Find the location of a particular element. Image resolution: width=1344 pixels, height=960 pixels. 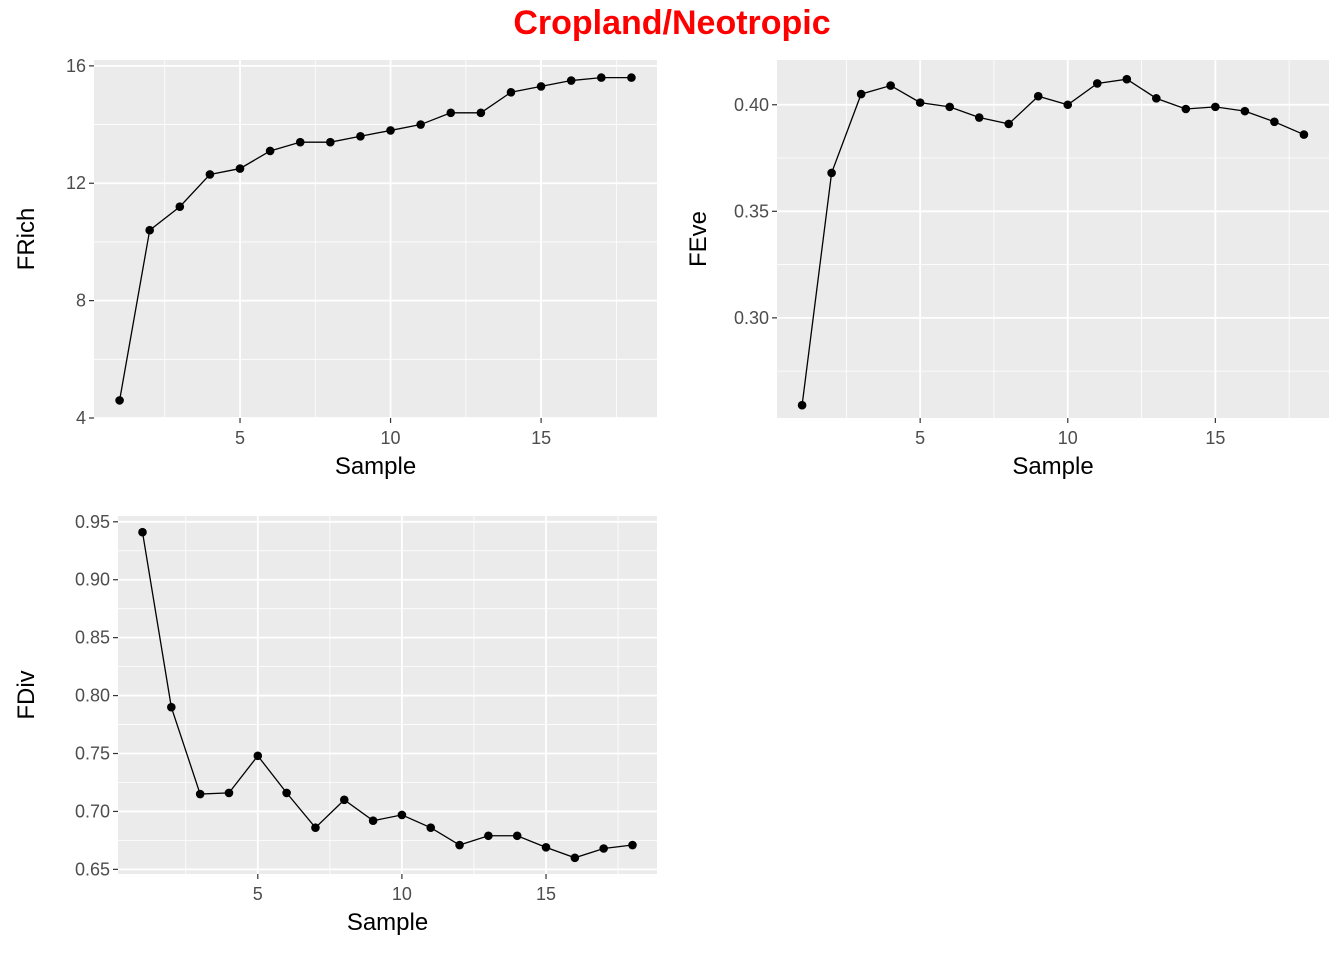

chart-0-x-tick-label-0: 5 is located at coordinates (240, 438).